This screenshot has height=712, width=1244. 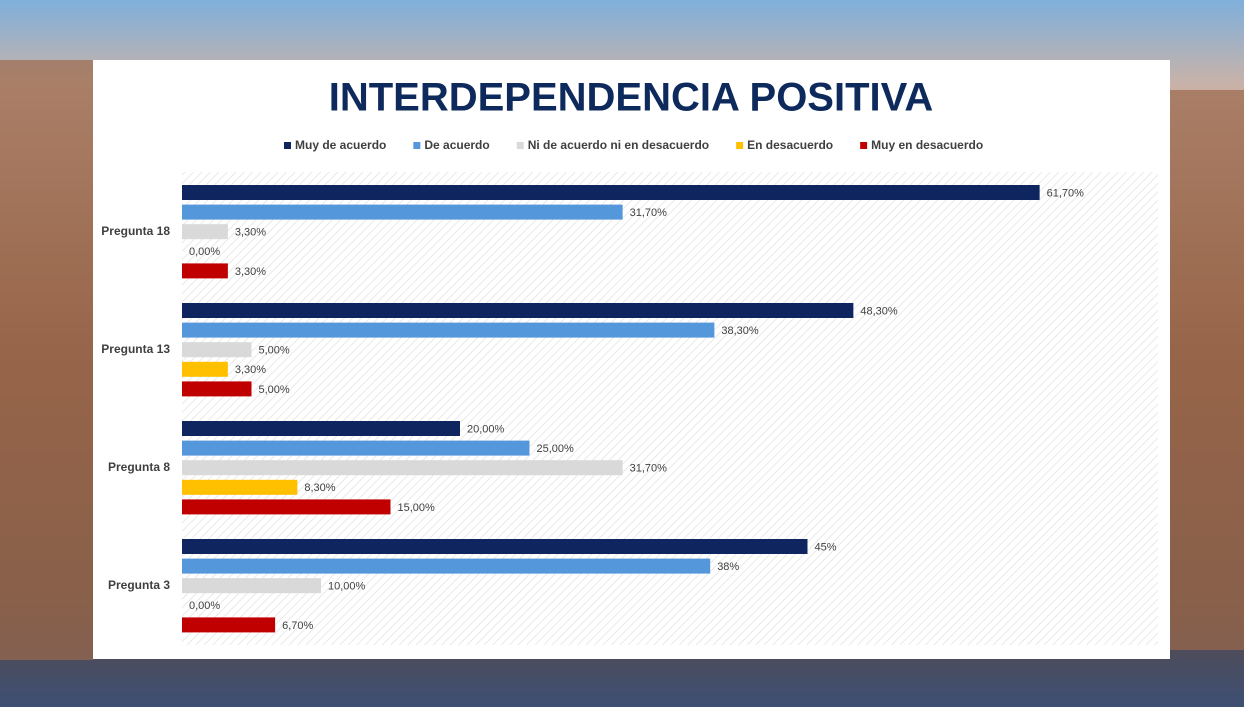 I want to click on chart-title: INTERDEPENDENCIA POSITIVA, so click(x=631, y=98).